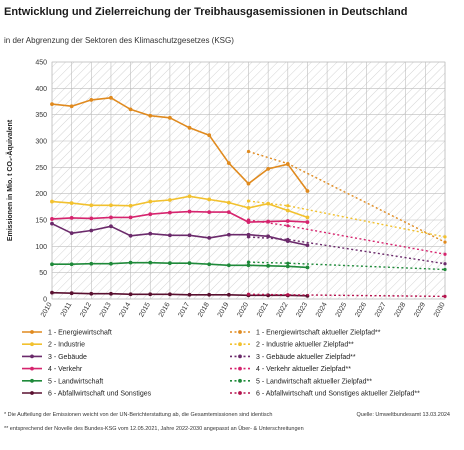 The height and width of the screenshot is (450, 464). What do you see at coordinates (283, 309) in the screenshot?
I see `x-tick-label: 2022` at bounding box center [283, 309].